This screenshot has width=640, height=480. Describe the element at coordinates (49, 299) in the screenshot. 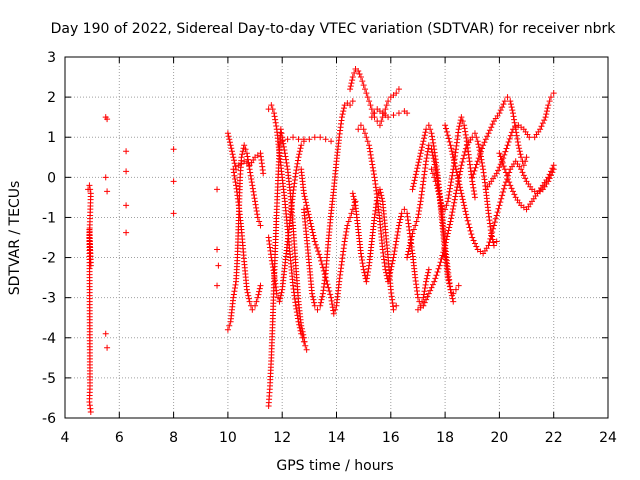

I see `y-tick-label: -3` at that location.